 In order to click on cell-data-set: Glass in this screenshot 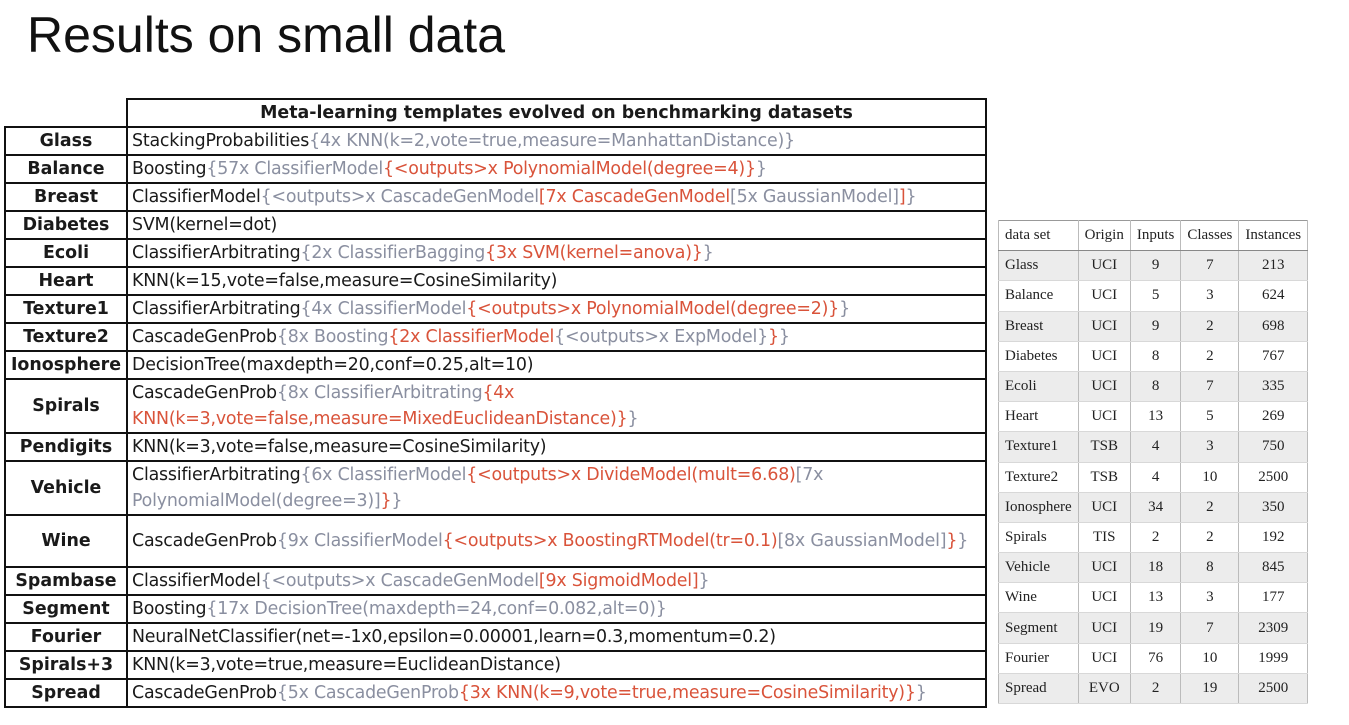, I will do `click(1038, 266)`.